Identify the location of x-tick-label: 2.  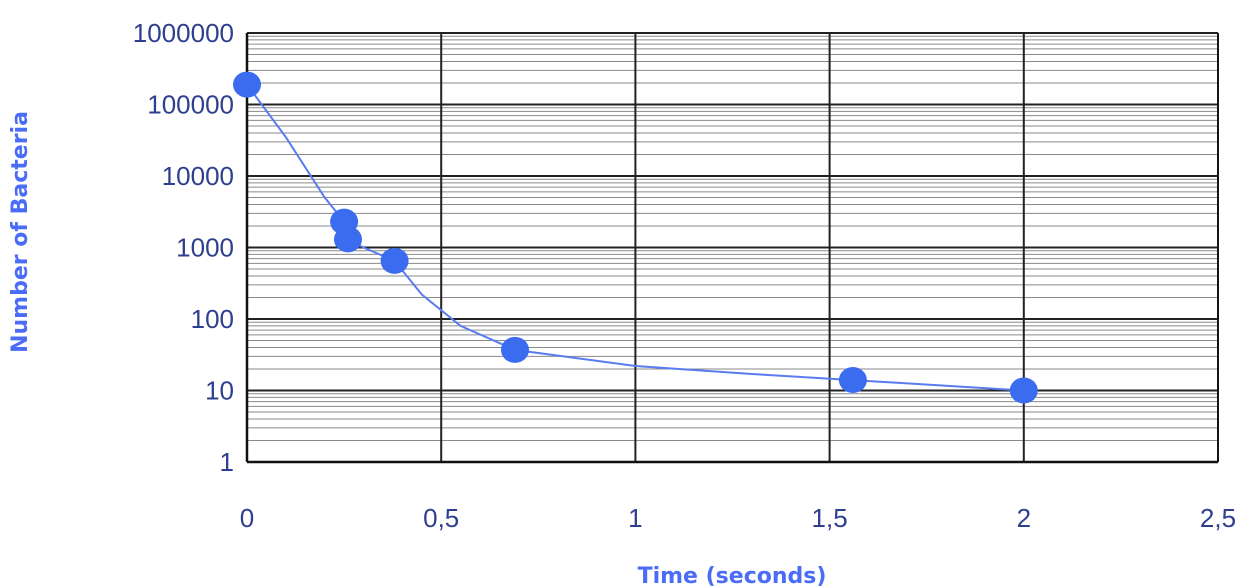
(1024, 518).